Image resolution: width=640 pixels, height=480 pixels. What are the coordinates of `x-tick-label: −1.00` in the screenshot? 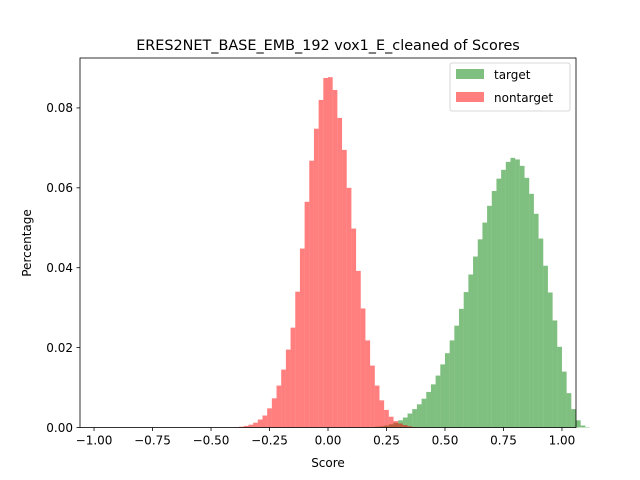 It's located at (94, 441).